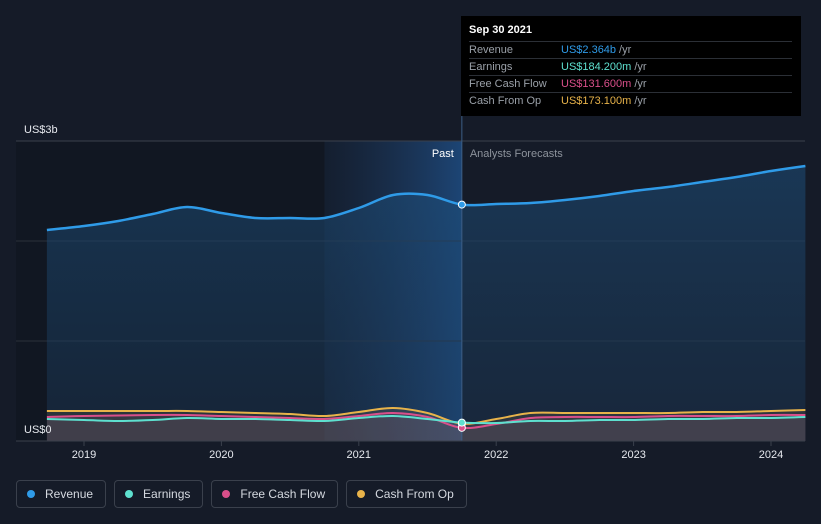 The width and height of the screenshot is (821, 524). What do you see at coordinates (84, 455) in the screenshot?
I see `x-tick-label: 2019` at bounding box center [84, 455].